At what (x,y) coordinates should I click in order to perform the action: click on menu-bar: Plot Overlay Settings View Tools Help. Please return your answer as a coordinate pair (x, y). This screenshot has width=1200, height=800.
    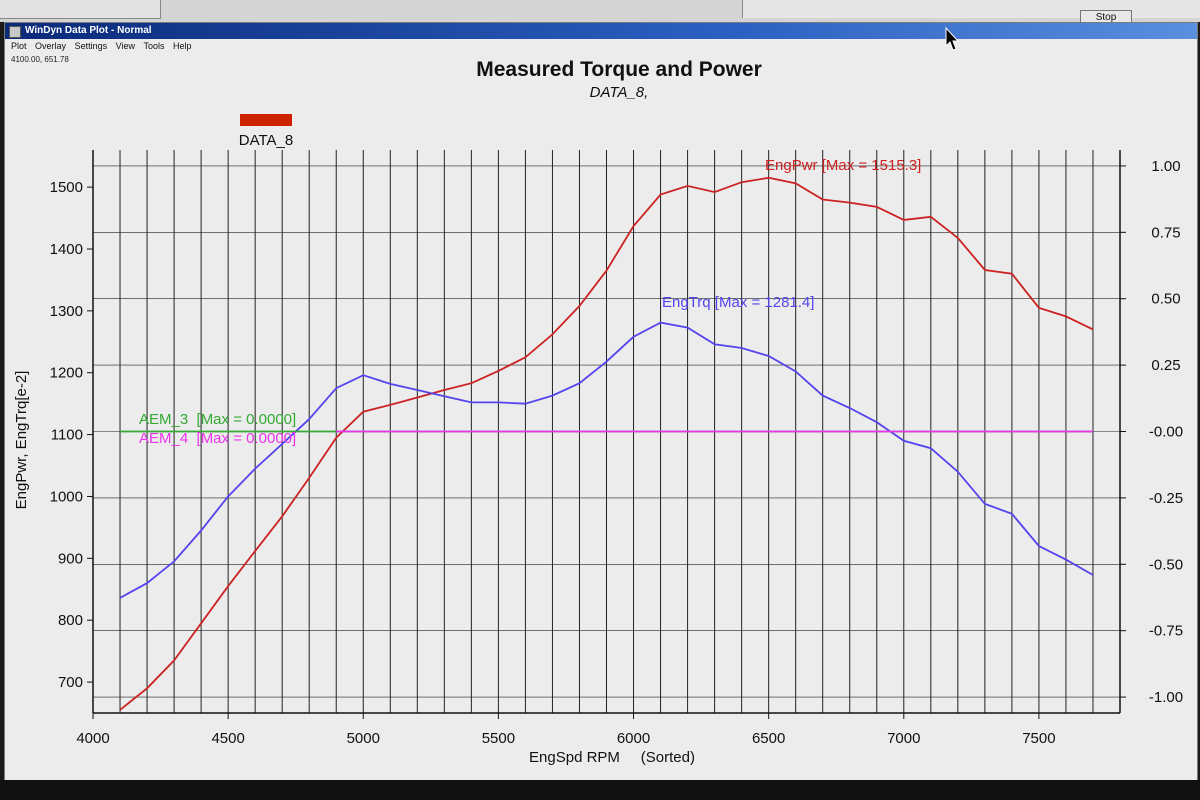
    Looking at the image, I should click on (601, 46).